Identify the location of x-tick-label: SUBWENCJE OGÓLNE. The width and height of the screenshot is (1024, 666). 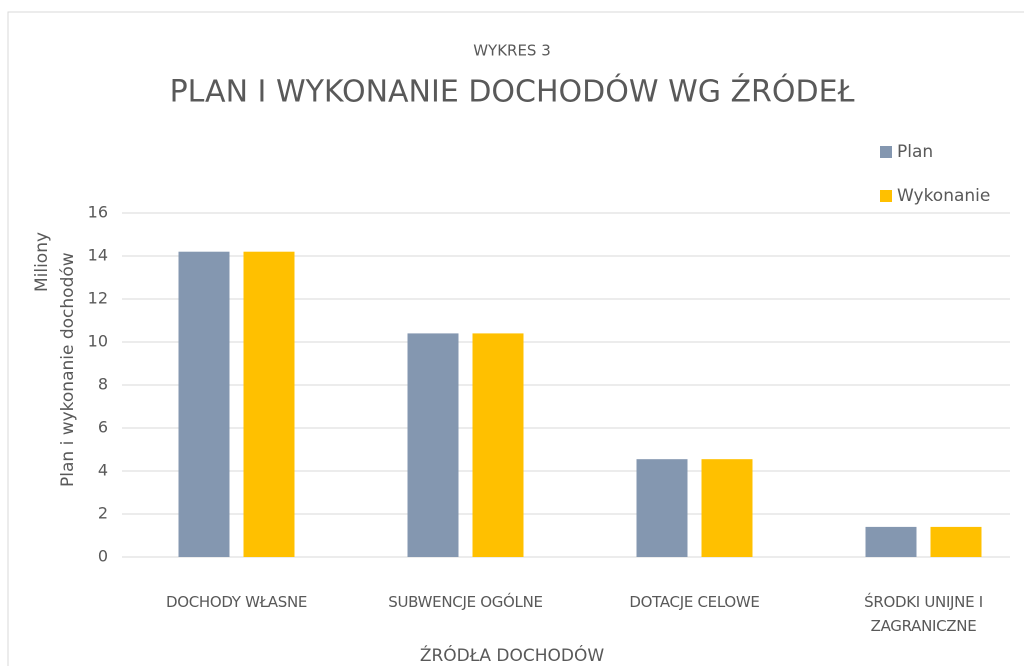
(465, 602).